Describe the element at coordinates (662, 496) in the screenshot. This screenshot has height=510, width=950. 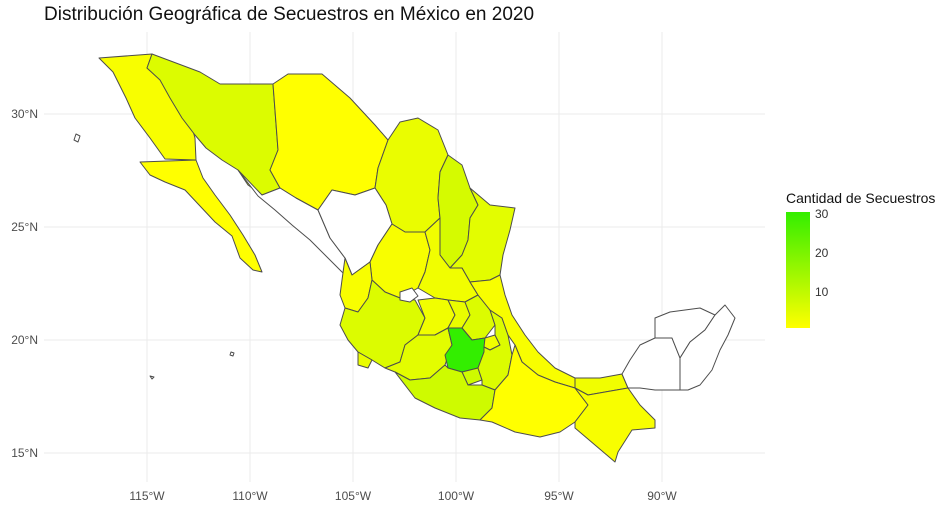
I see `x-tick-label: 90°W` at that location.